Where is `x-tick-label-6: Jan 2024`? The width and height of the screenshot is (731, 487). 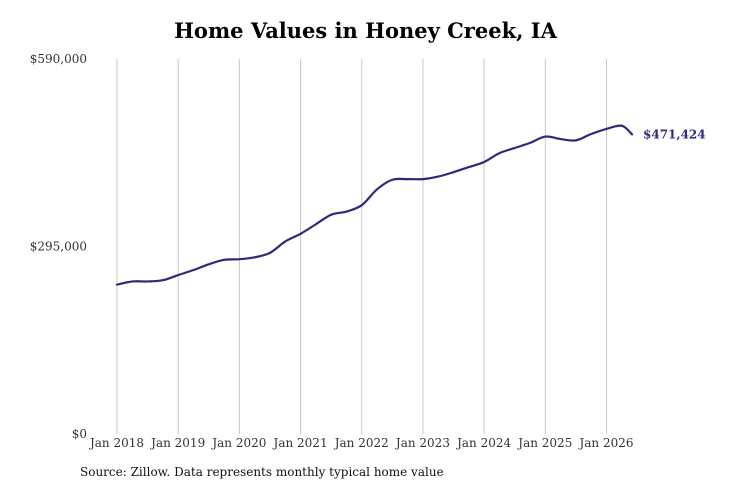 x-tick-label-6: Jan 2024 is located at coordinates (483, 443).